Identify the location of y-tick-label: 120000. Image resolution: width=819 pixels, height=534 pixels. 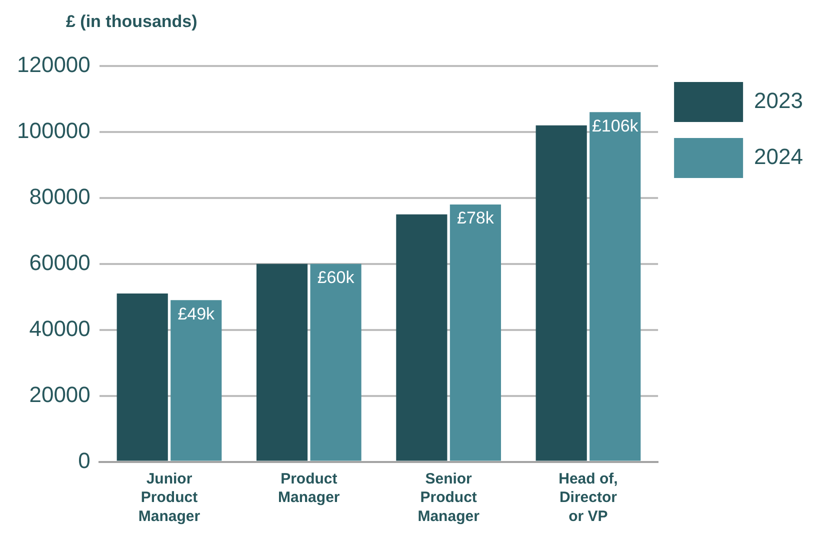
(53, 65).